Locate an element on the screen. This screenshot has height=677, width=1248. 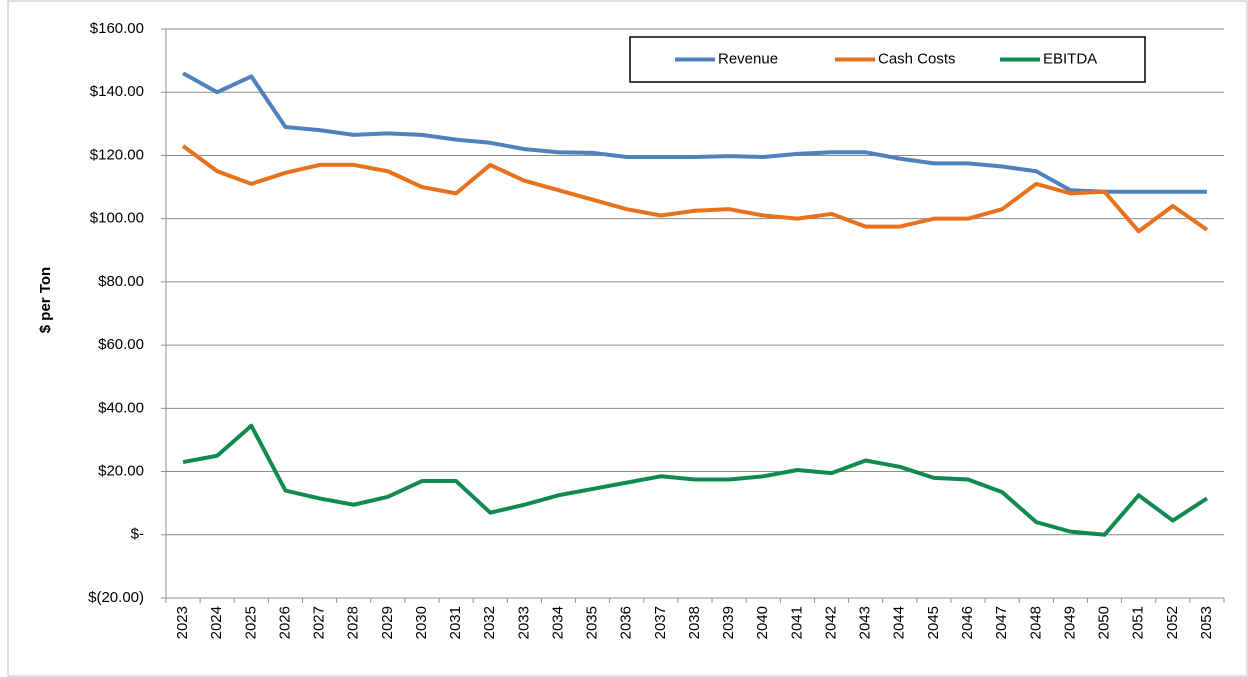
x-tick-label: 2046 is located at coordinates (967, 622).